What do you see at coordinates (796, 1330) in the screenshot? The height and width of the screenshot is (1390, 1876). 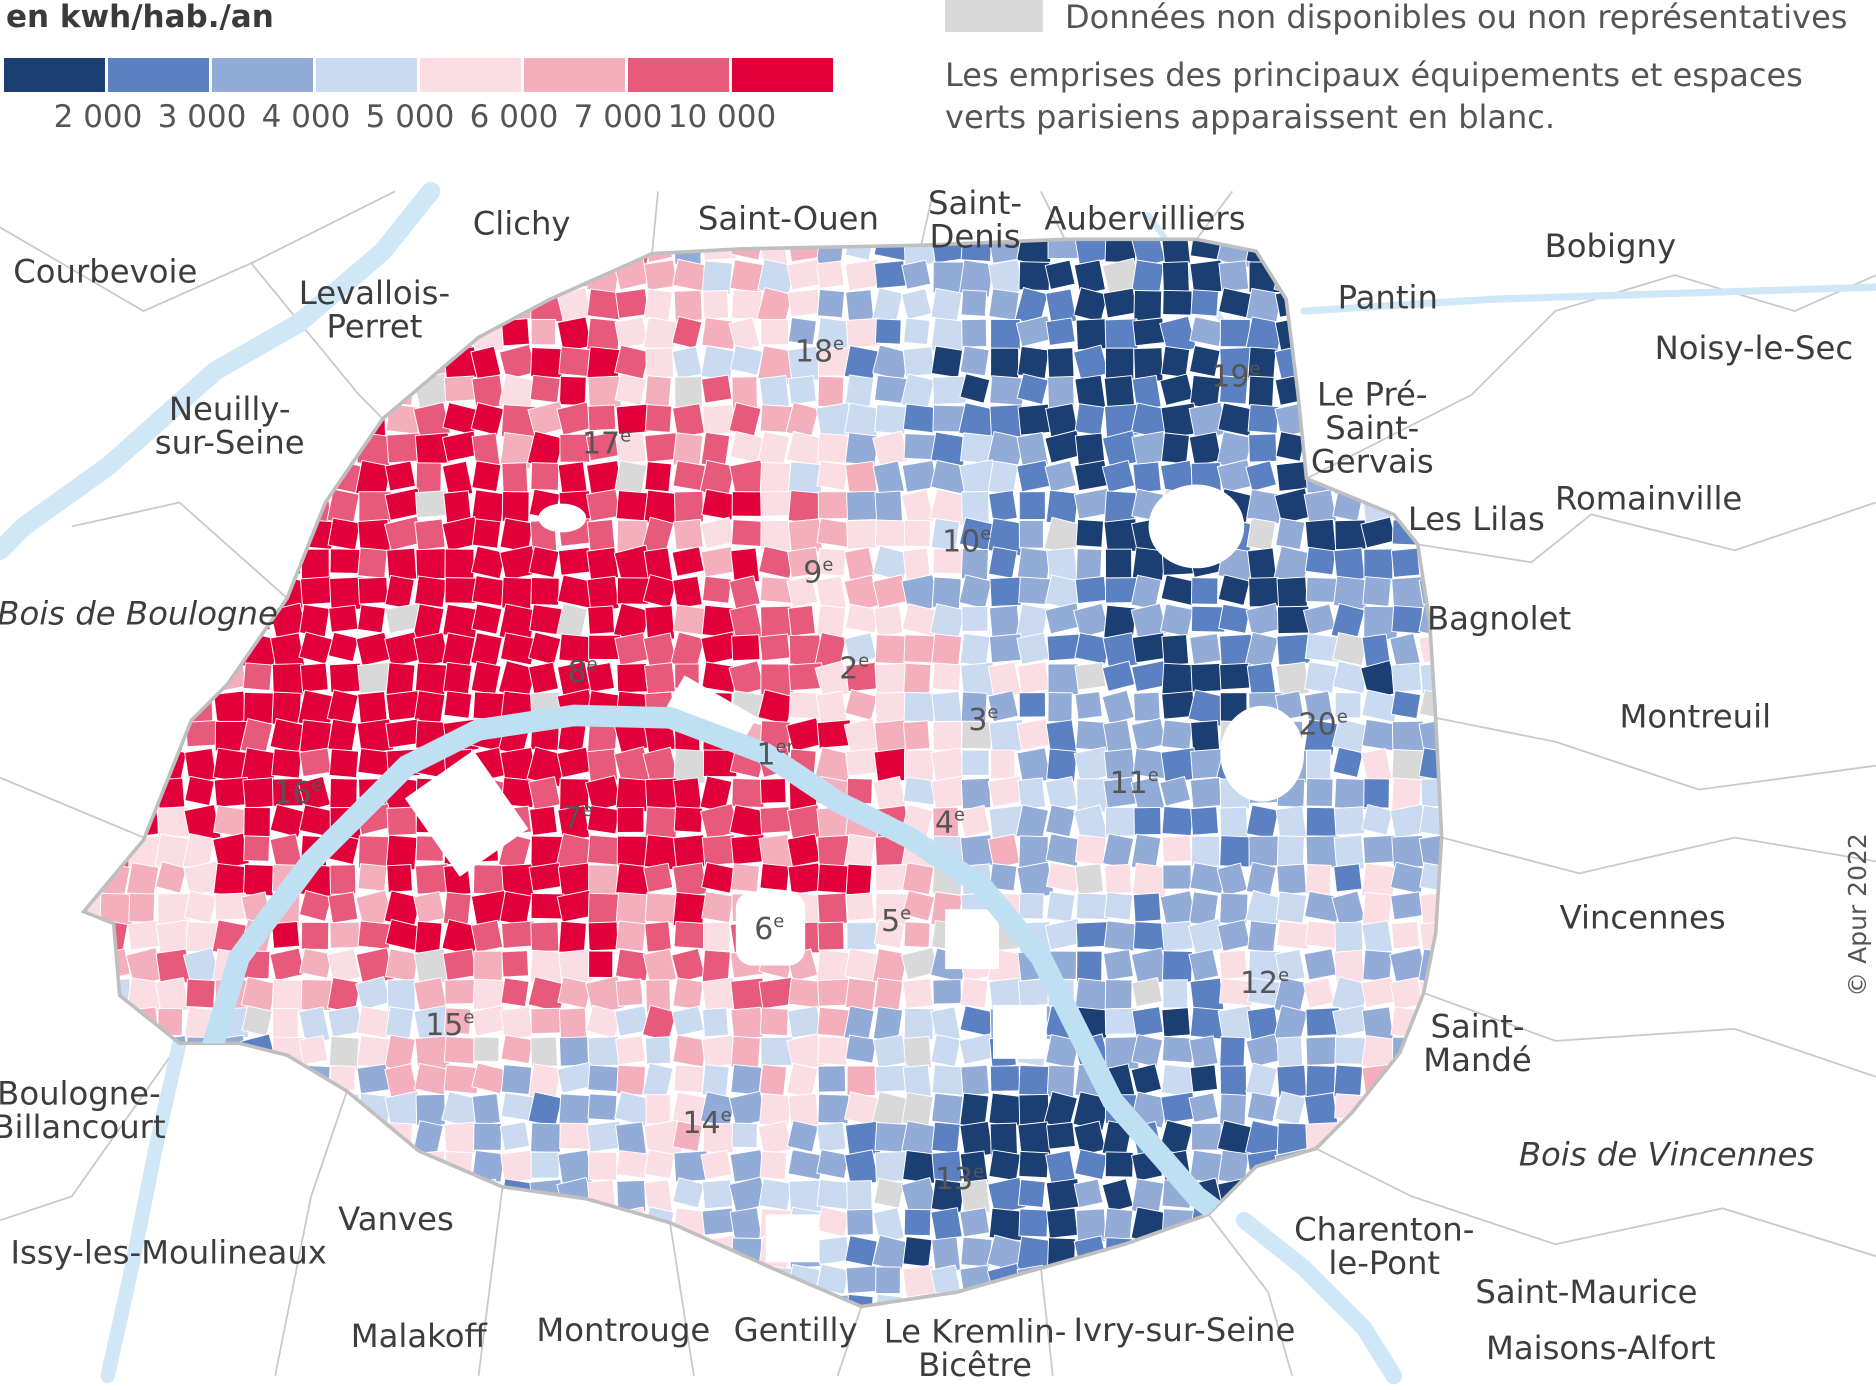 I see `place-label-line: Gentilly` at bounding box center [796, 1330].